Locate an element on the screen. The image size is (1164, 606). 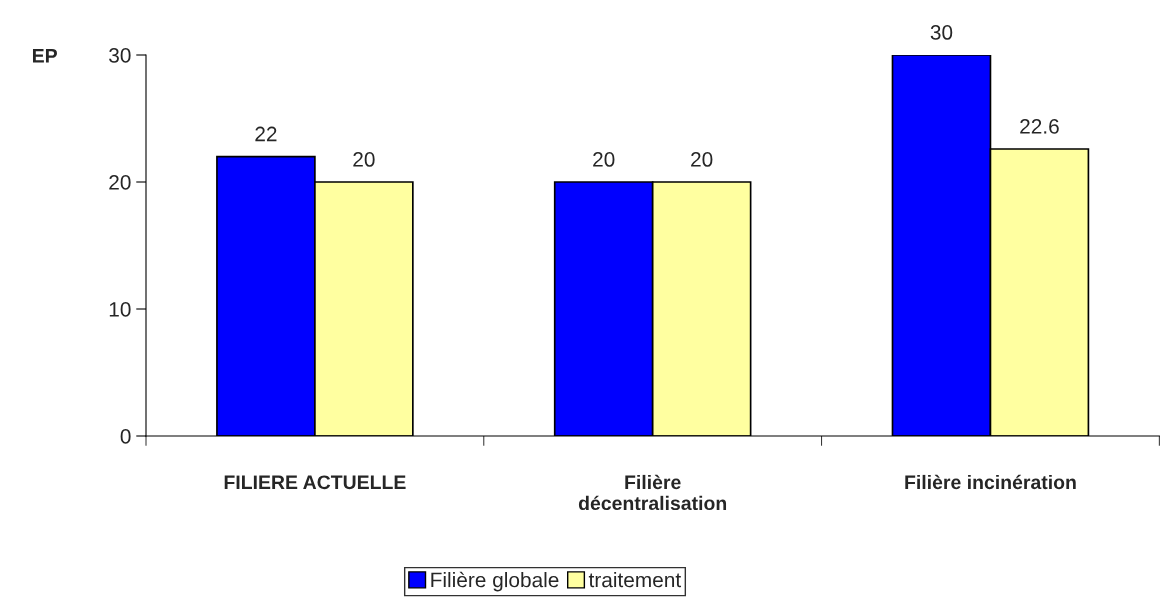
y-tick-label: 0 is located at coordinates (125, 436).